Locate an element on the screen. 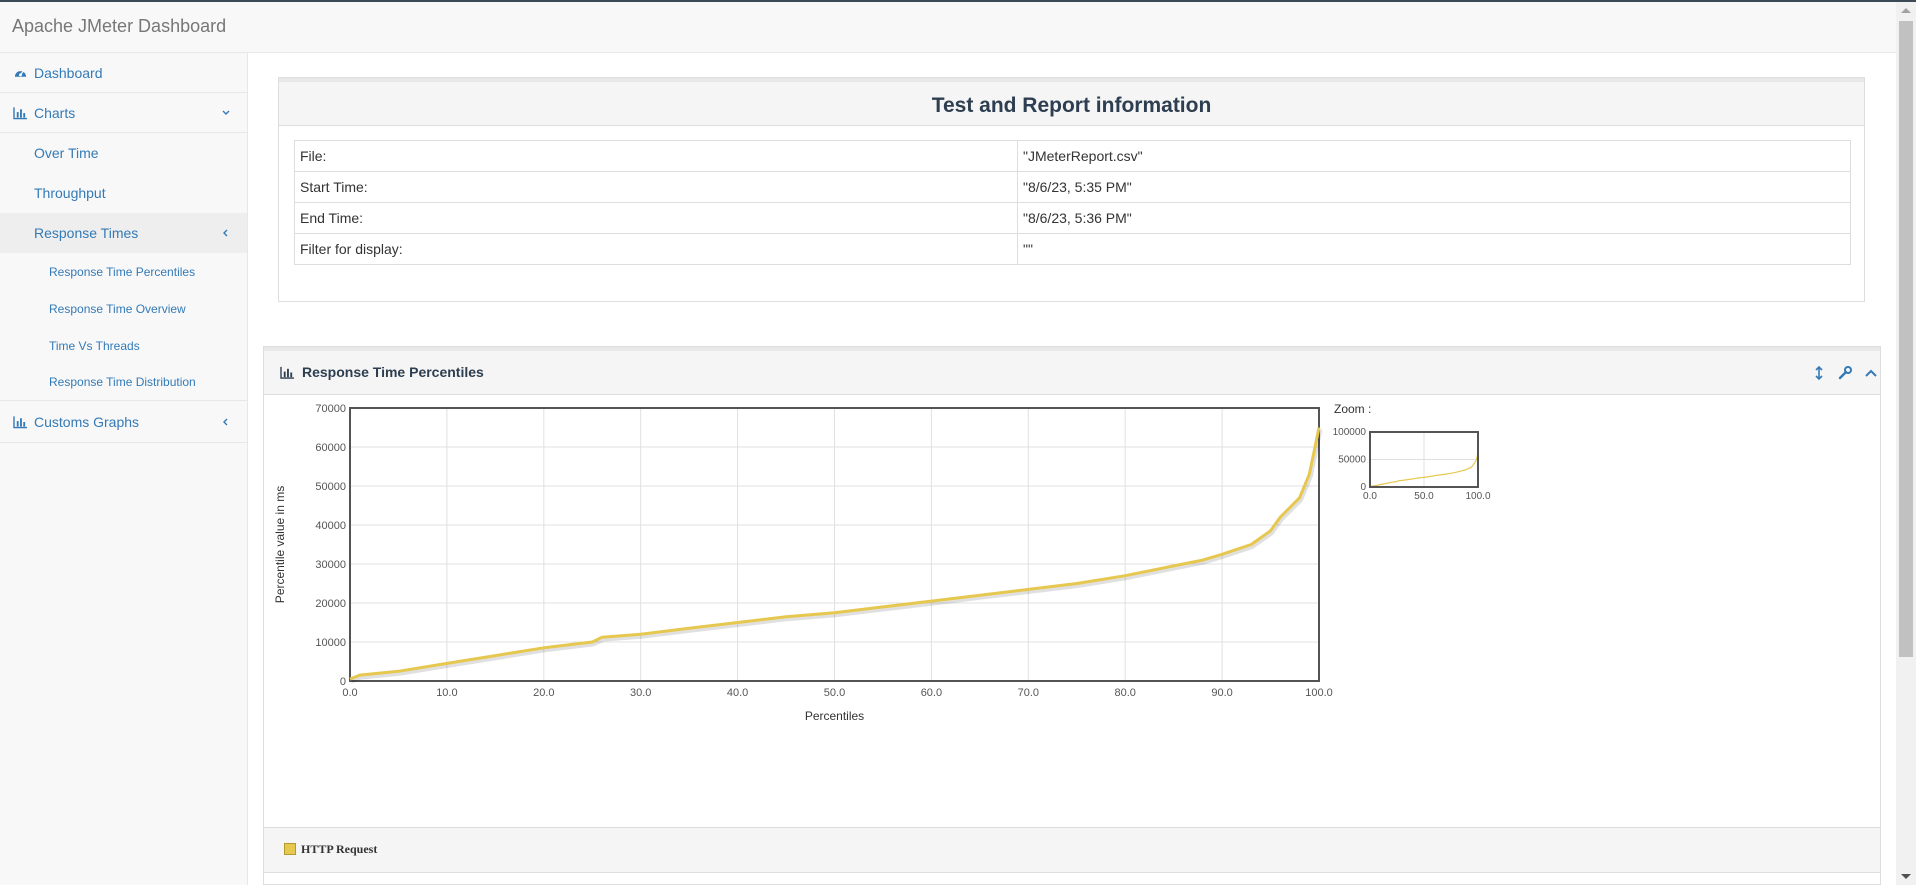 This screenshot has width=1916, height=885. series-line-http-request is located at coordinates (835, 554).